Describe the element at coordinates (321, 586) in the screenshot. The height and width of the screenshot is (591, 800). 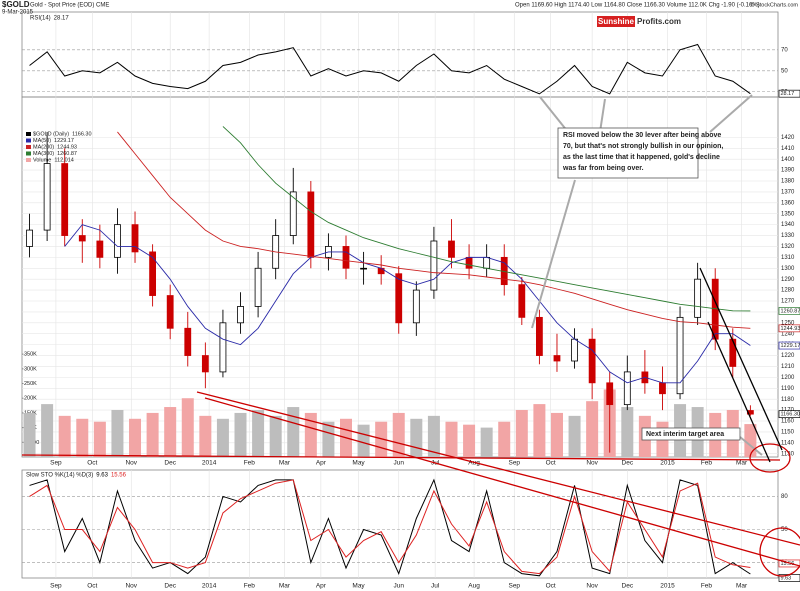
I see `x-tick-label: Apr` at that location.